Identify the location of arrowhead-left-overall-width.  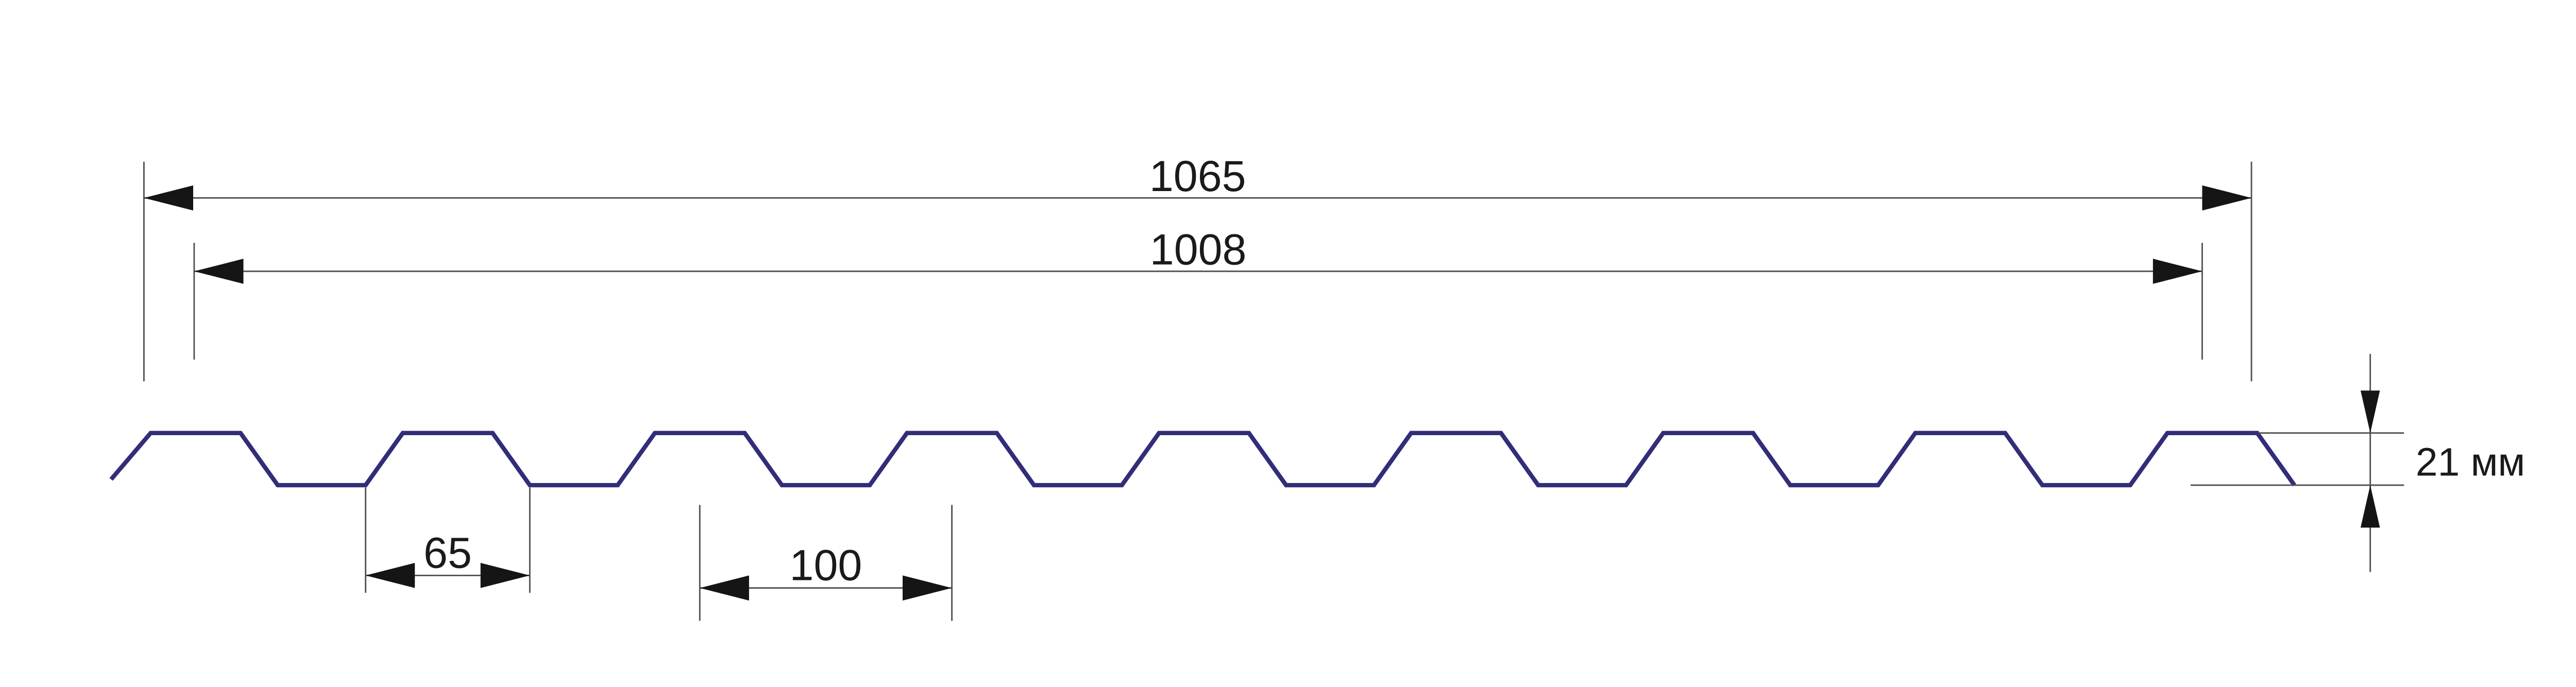
(168, 198).